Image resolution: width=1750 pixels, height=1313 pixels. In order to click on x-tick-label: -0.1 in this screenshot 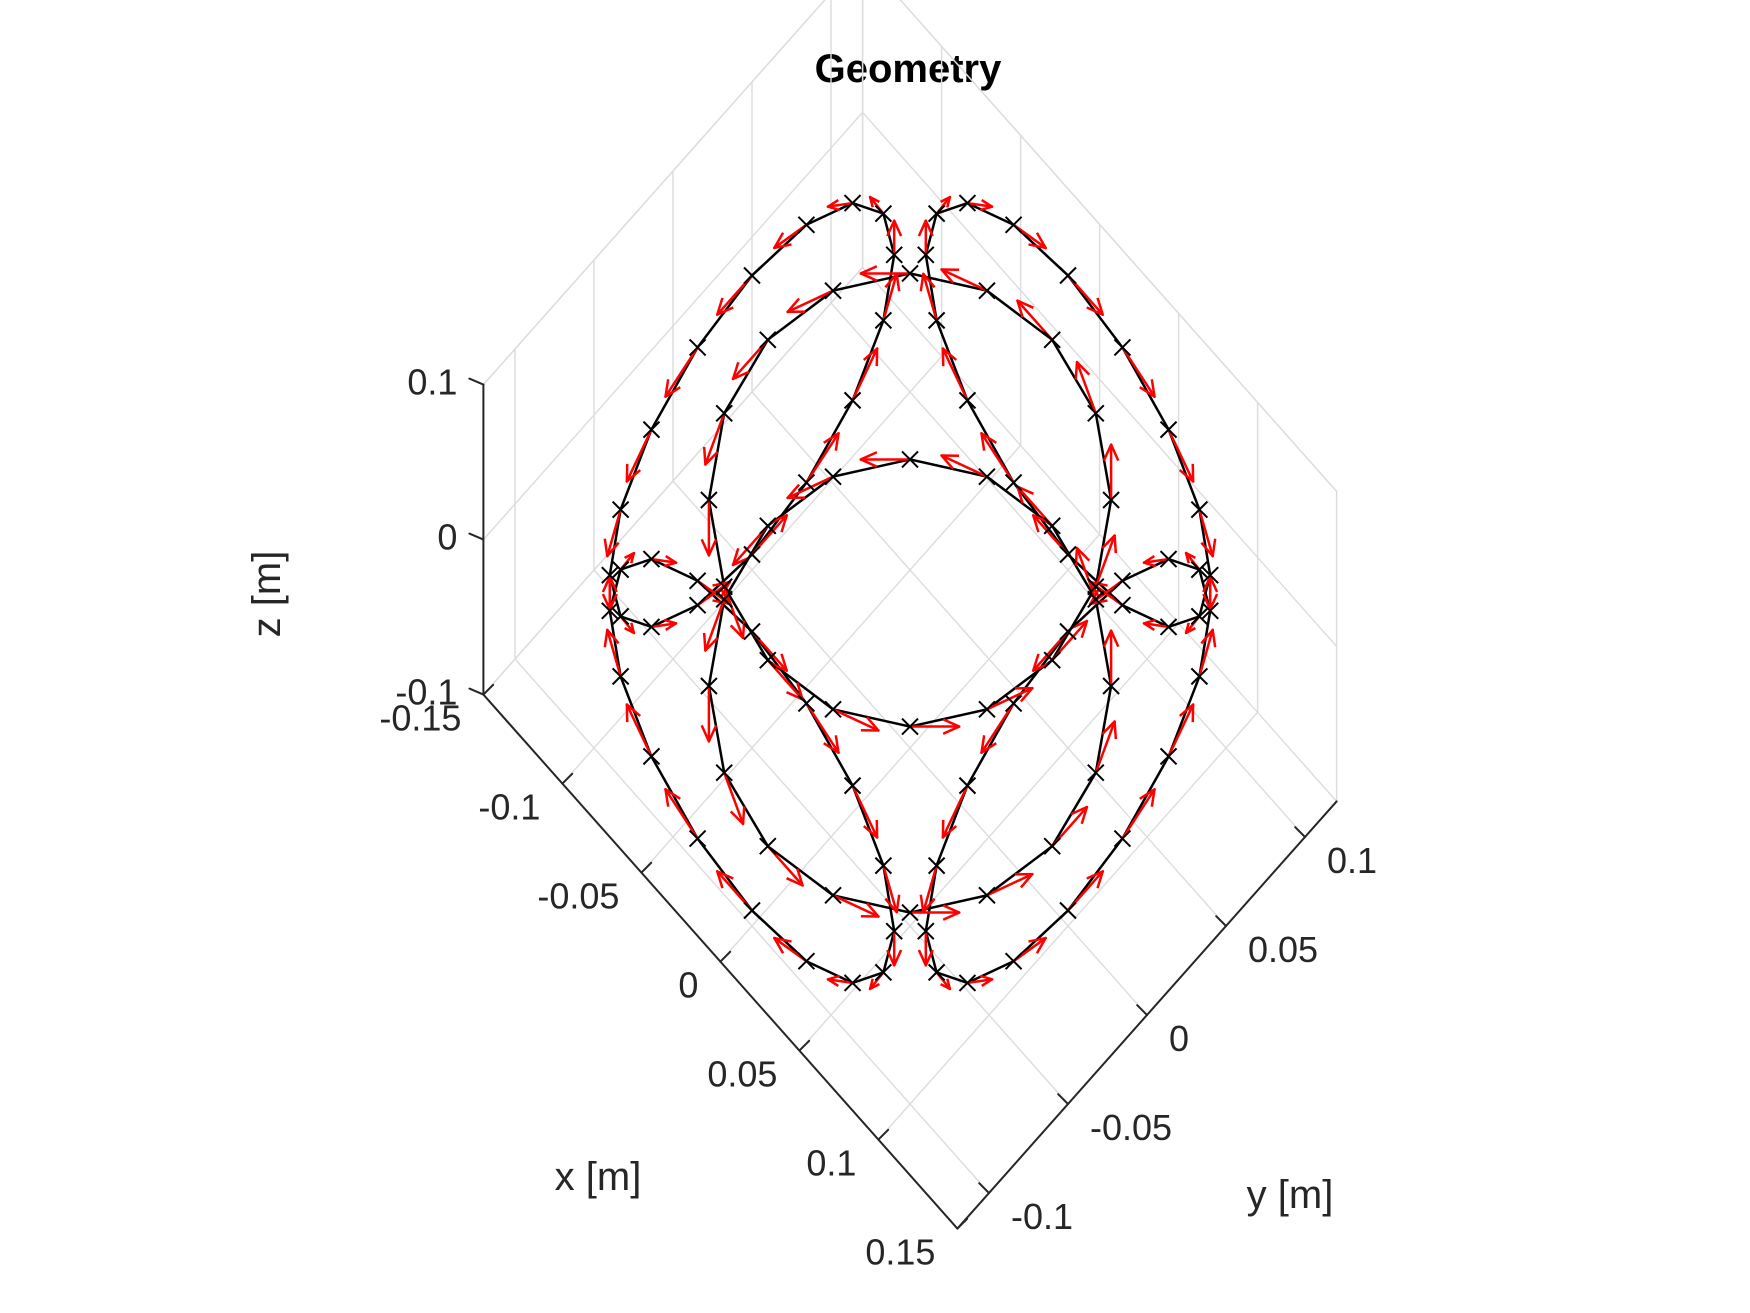, I will do `click(509, 807)`.